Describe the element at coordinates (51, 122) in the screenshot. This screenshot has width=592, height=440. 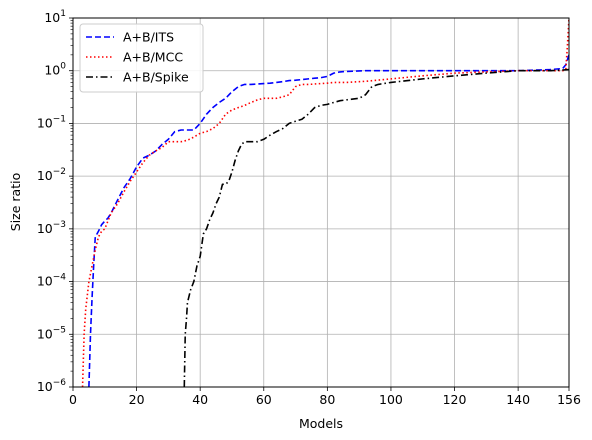
I see `y-tick-label: 10⁻¹` at that location.